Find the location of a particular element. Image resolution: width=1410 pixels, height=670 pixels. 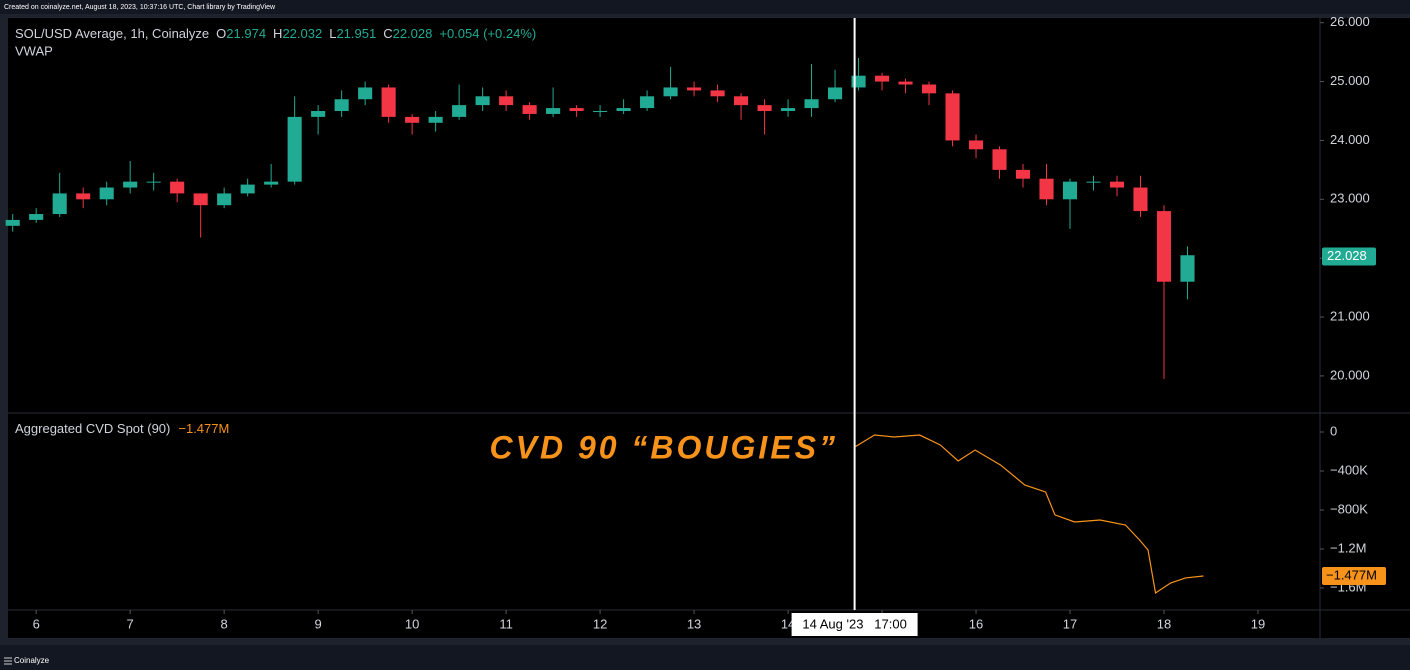

x-tick-label: 17 is located at coordinates (1070, 623).